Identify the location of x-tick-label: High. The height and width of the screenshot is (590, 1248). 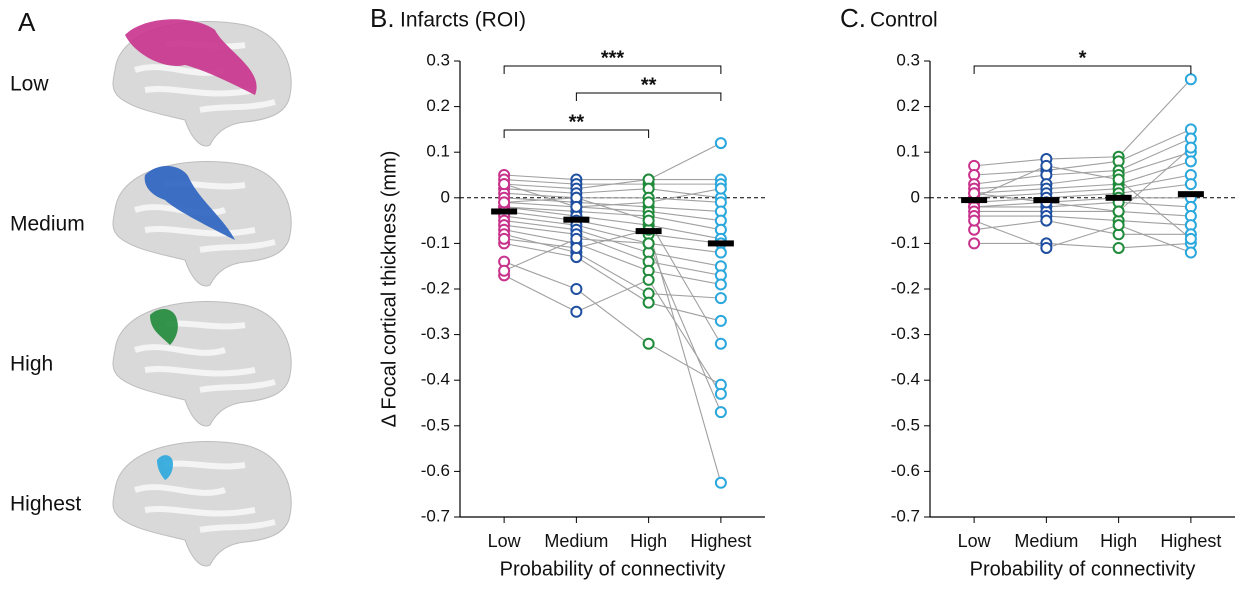
(648, 541).